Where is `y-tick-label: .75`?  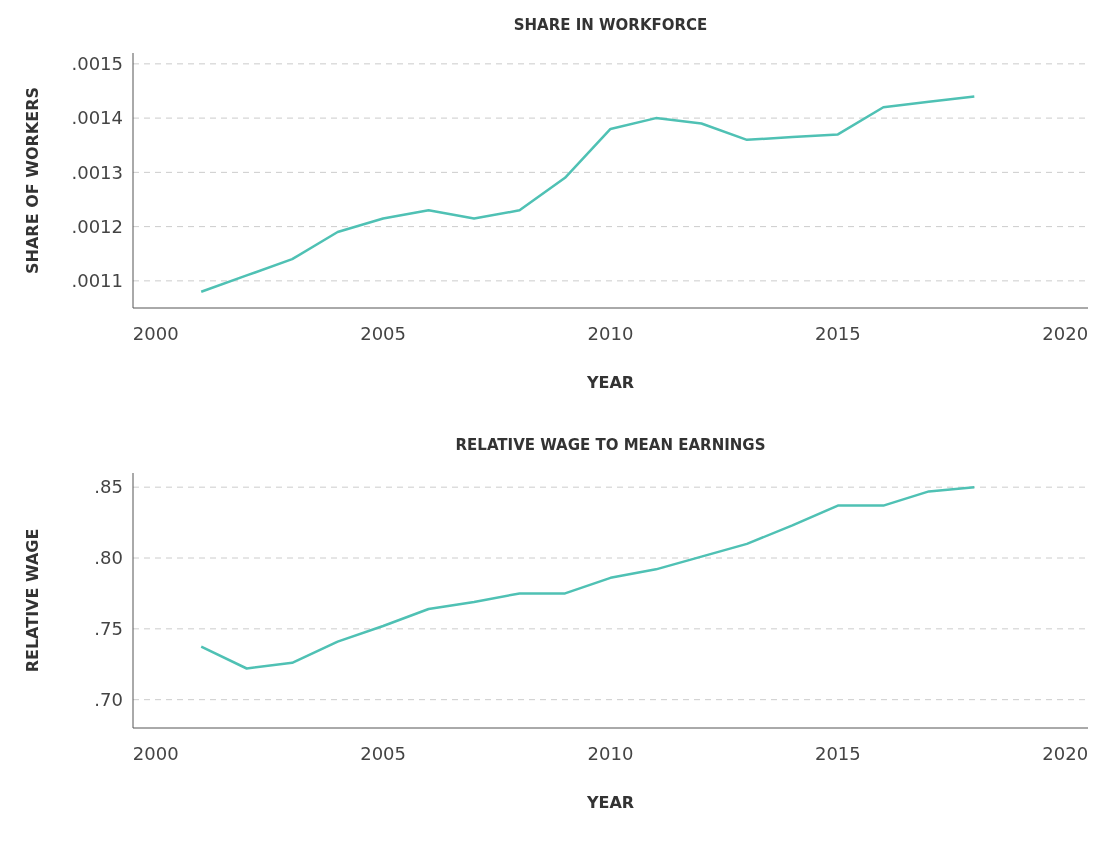
y-tick-label: .75 is located at coordinates (108, 629).